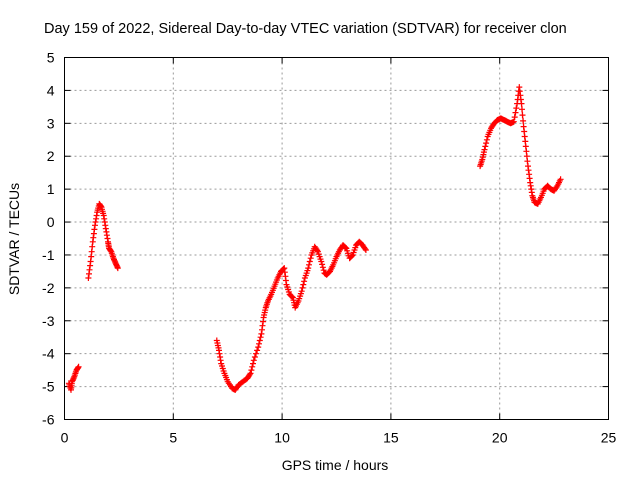 This screenshot has width=640, height=480. I want to click on y-tick-label: 4, so click(51, 90).